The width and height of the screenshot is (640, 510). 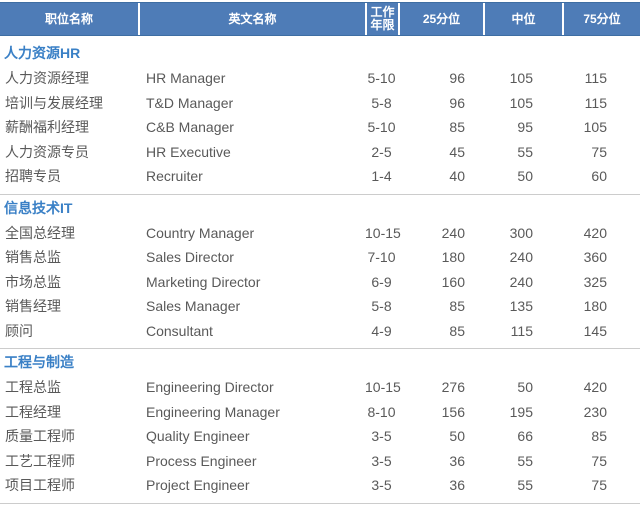 I want to click on cell-median: 195, so click(x=521, y=411).